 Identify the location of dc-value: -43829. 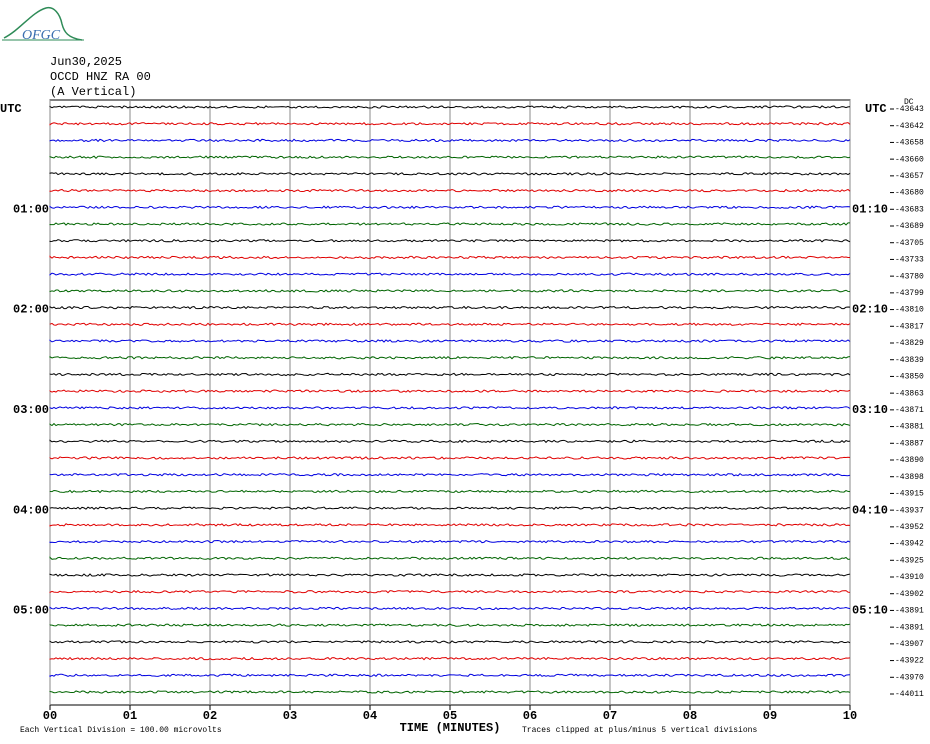
(909, 343).